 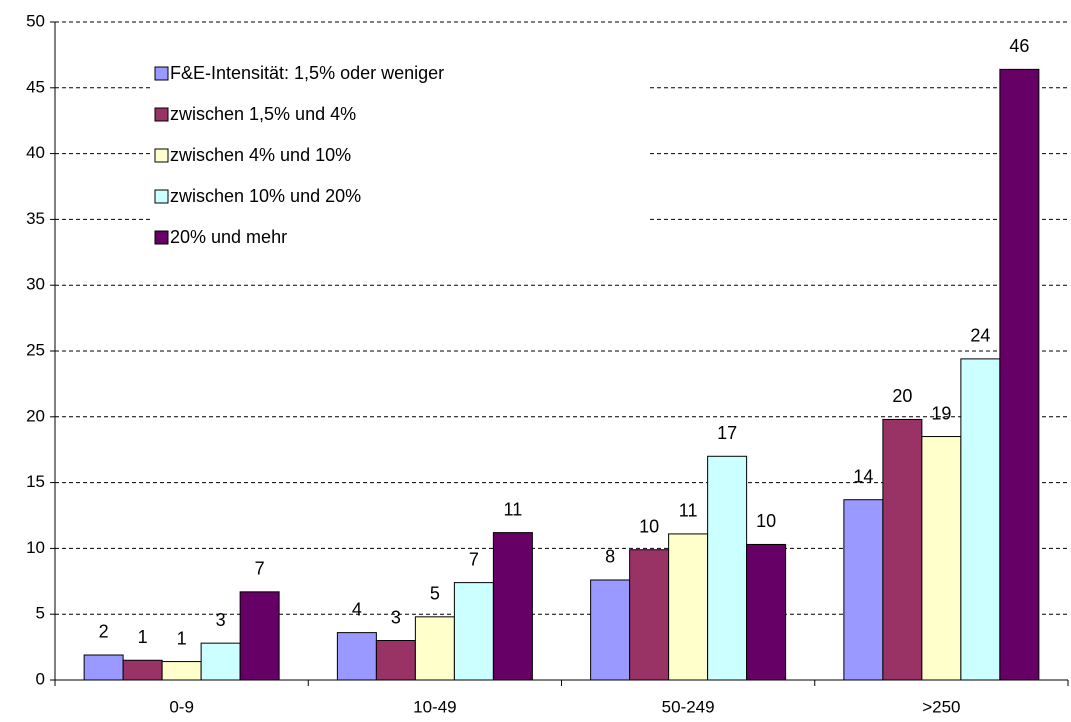 I want to click on value-label: 5, so click(x=435, y=594).